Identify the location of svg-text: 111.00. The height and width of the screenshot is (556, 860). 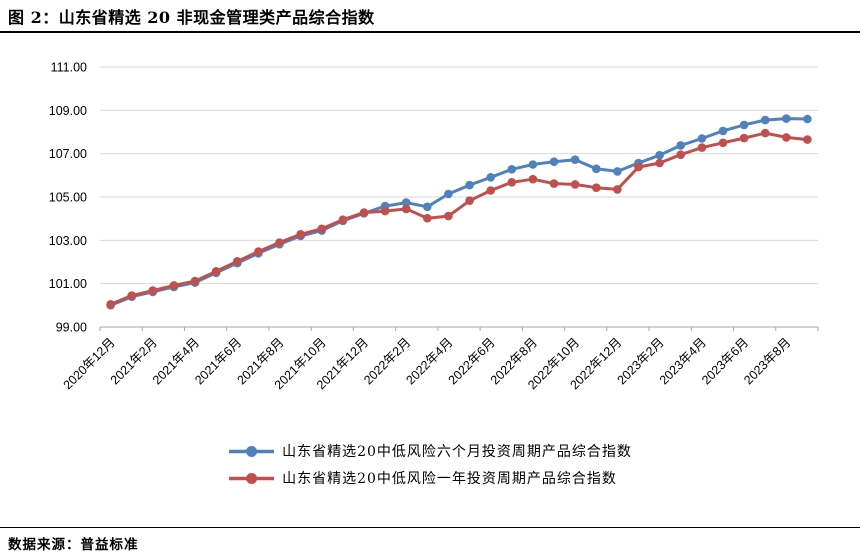
(69, 68).